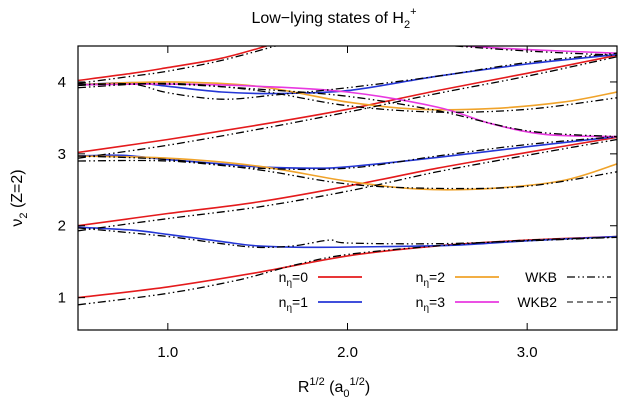 Image resolution: width=623 pixels, height=403 pixels. What do you see at coordinates (304, 387) in the screenshot?
I see `x-axis-label-base: R` at bounding box center [304, 387].